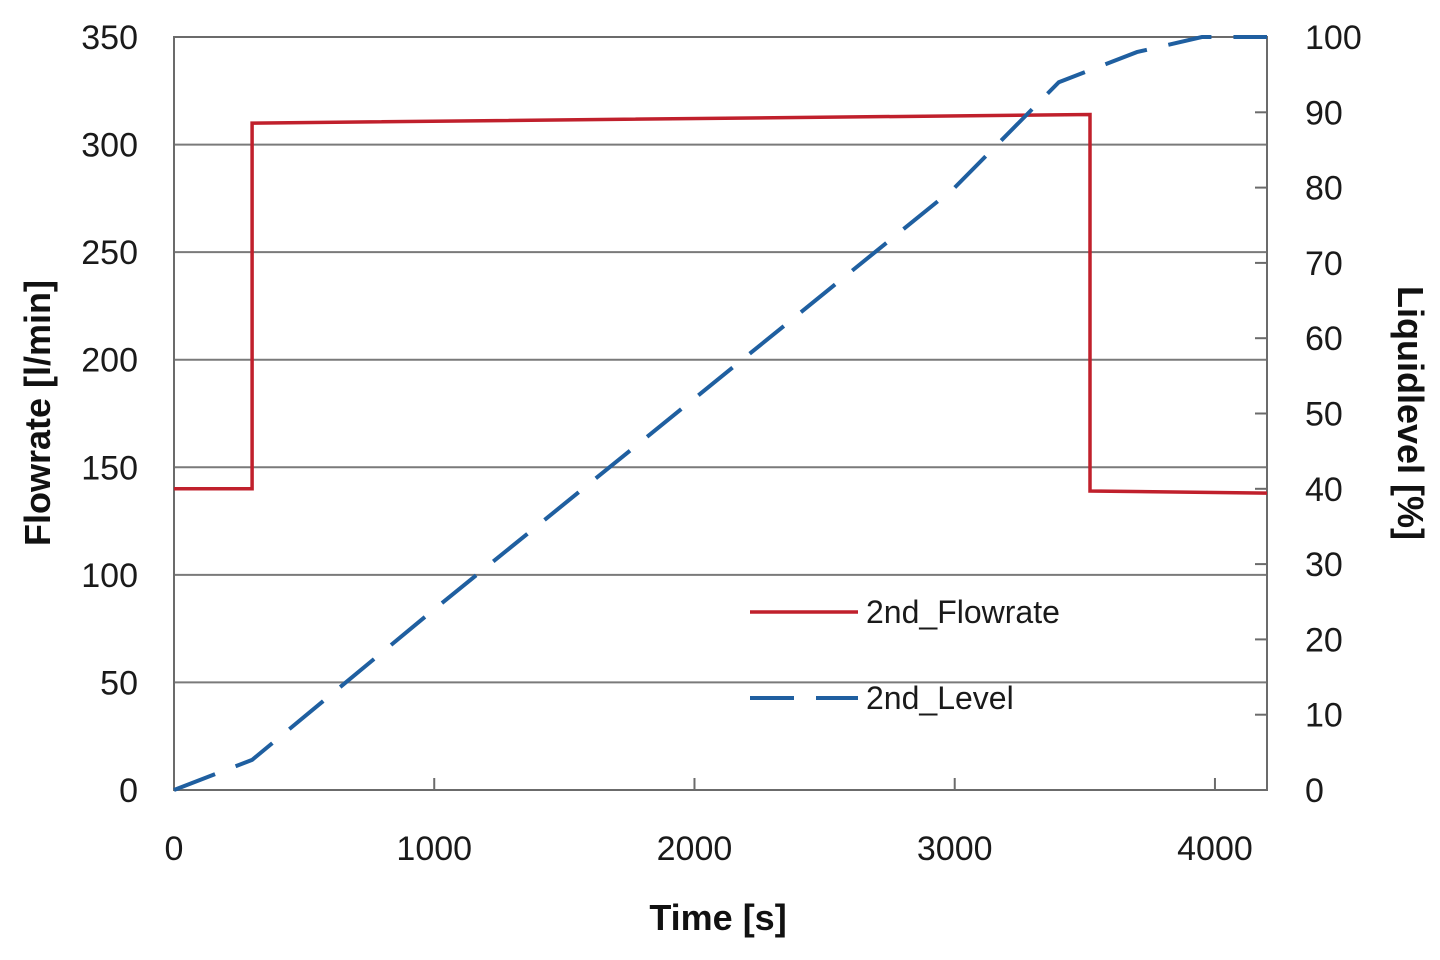  I want to click on y-tick-label: 50, so click(119, 683).